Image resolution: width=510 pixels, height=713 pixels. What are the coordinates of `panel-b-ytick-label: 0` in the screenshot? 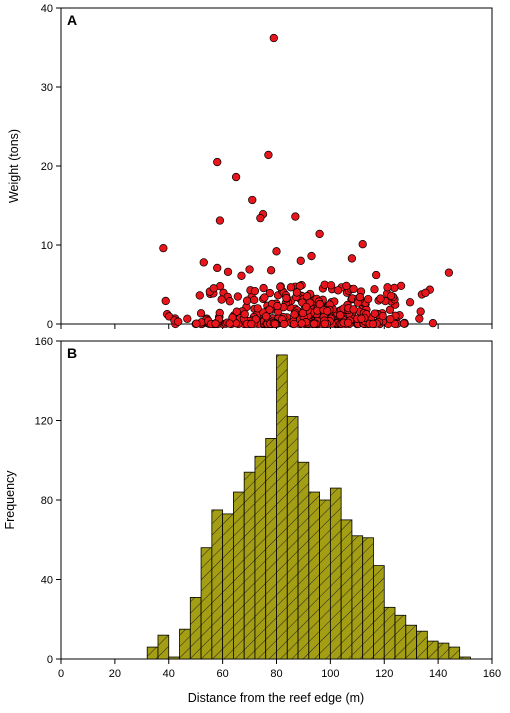 It's located at (50, 660).